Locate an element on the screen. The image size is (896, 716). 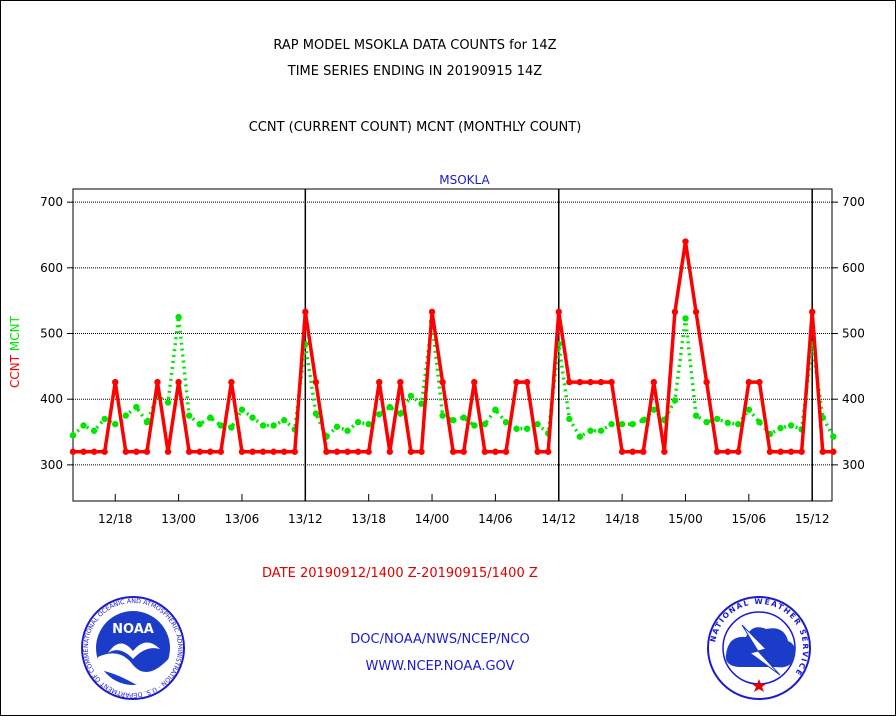
y-tick-label-left: 500 is located at coordinates (51, 334).